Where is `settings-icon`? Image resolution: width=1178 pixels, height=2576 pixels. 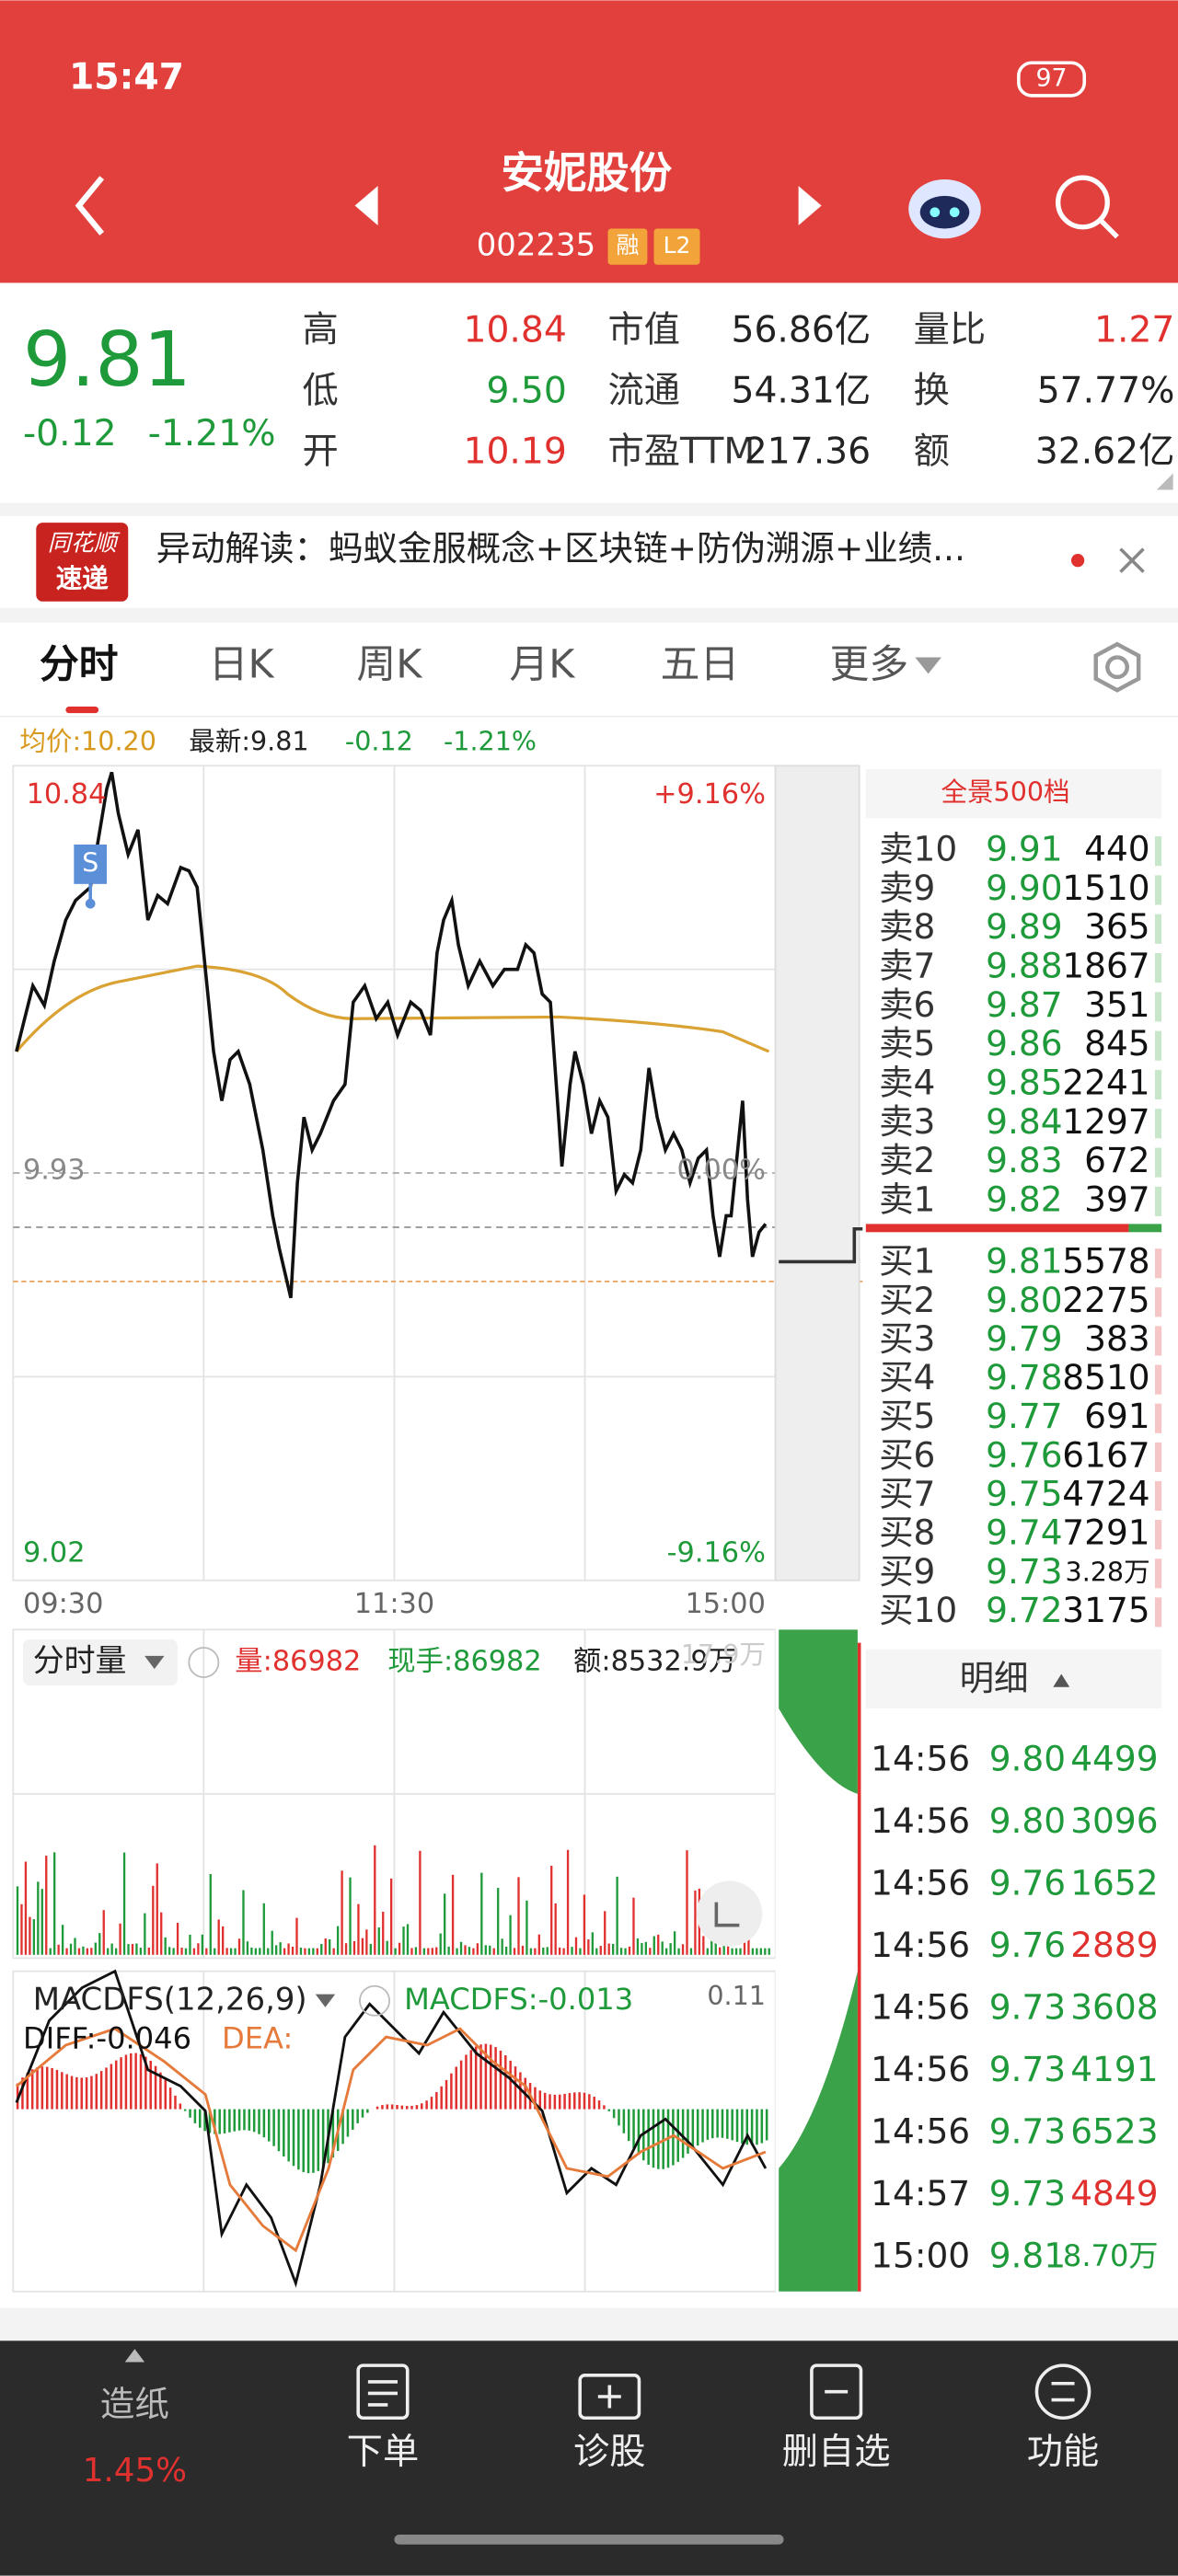 settings-icon is located at coordinates (1117, 667).